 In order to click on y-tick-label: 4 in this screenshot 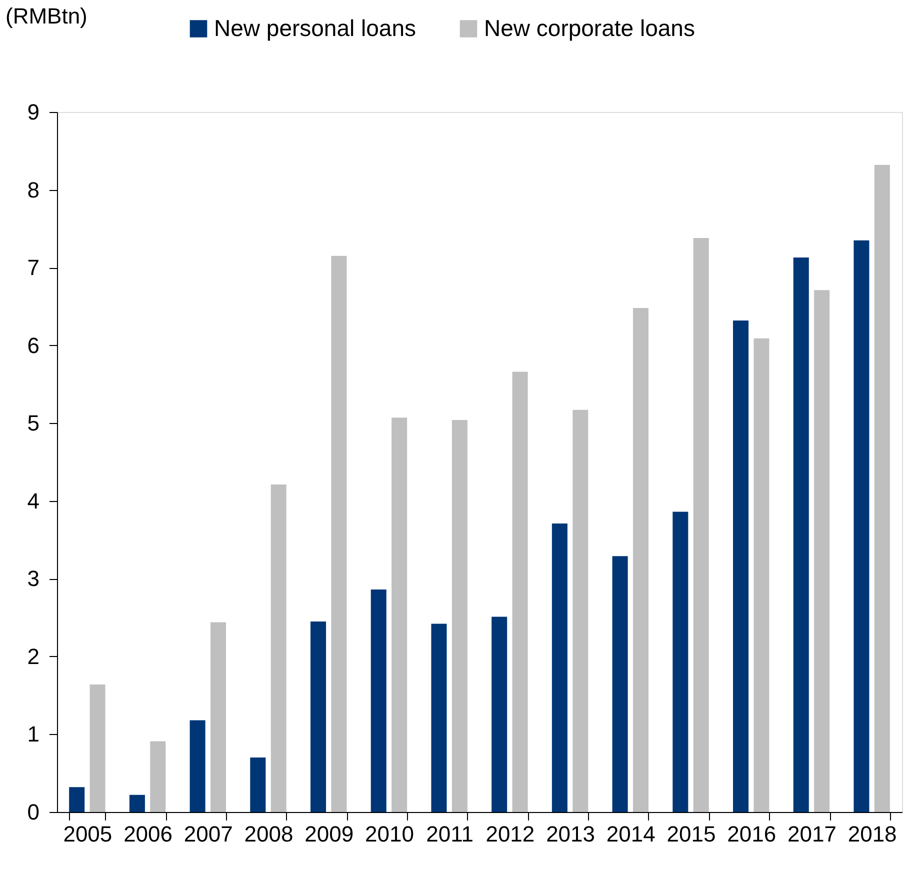, I will do `click(33, 501)`.